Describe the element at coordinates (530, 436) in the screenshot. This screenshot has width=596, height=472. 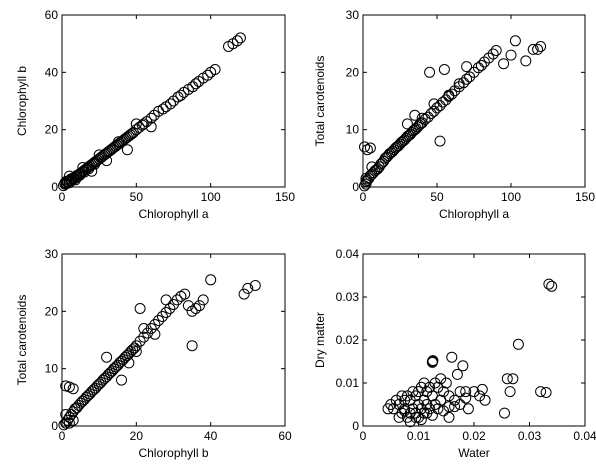
I see `x-tick-label: 0.03` at that location.